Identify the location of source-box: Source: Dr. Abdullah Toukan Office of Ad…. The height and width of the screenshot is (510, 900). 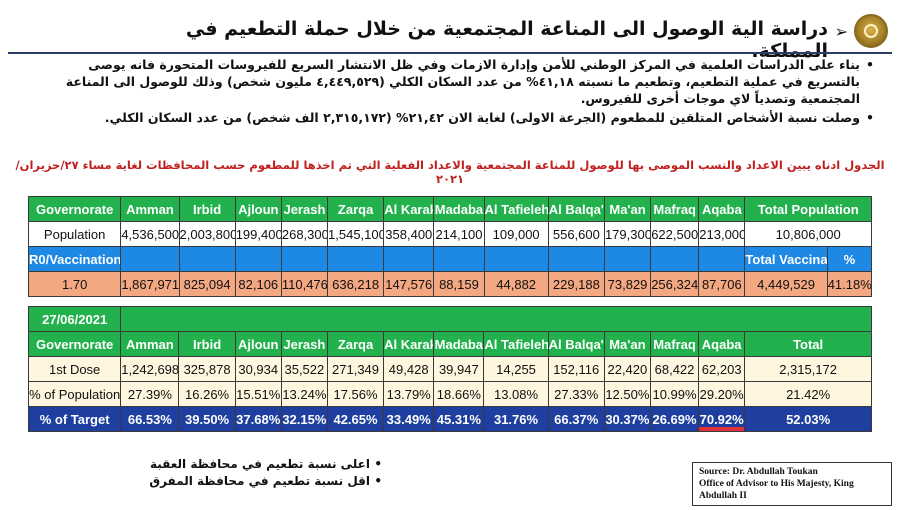
(792, 484).